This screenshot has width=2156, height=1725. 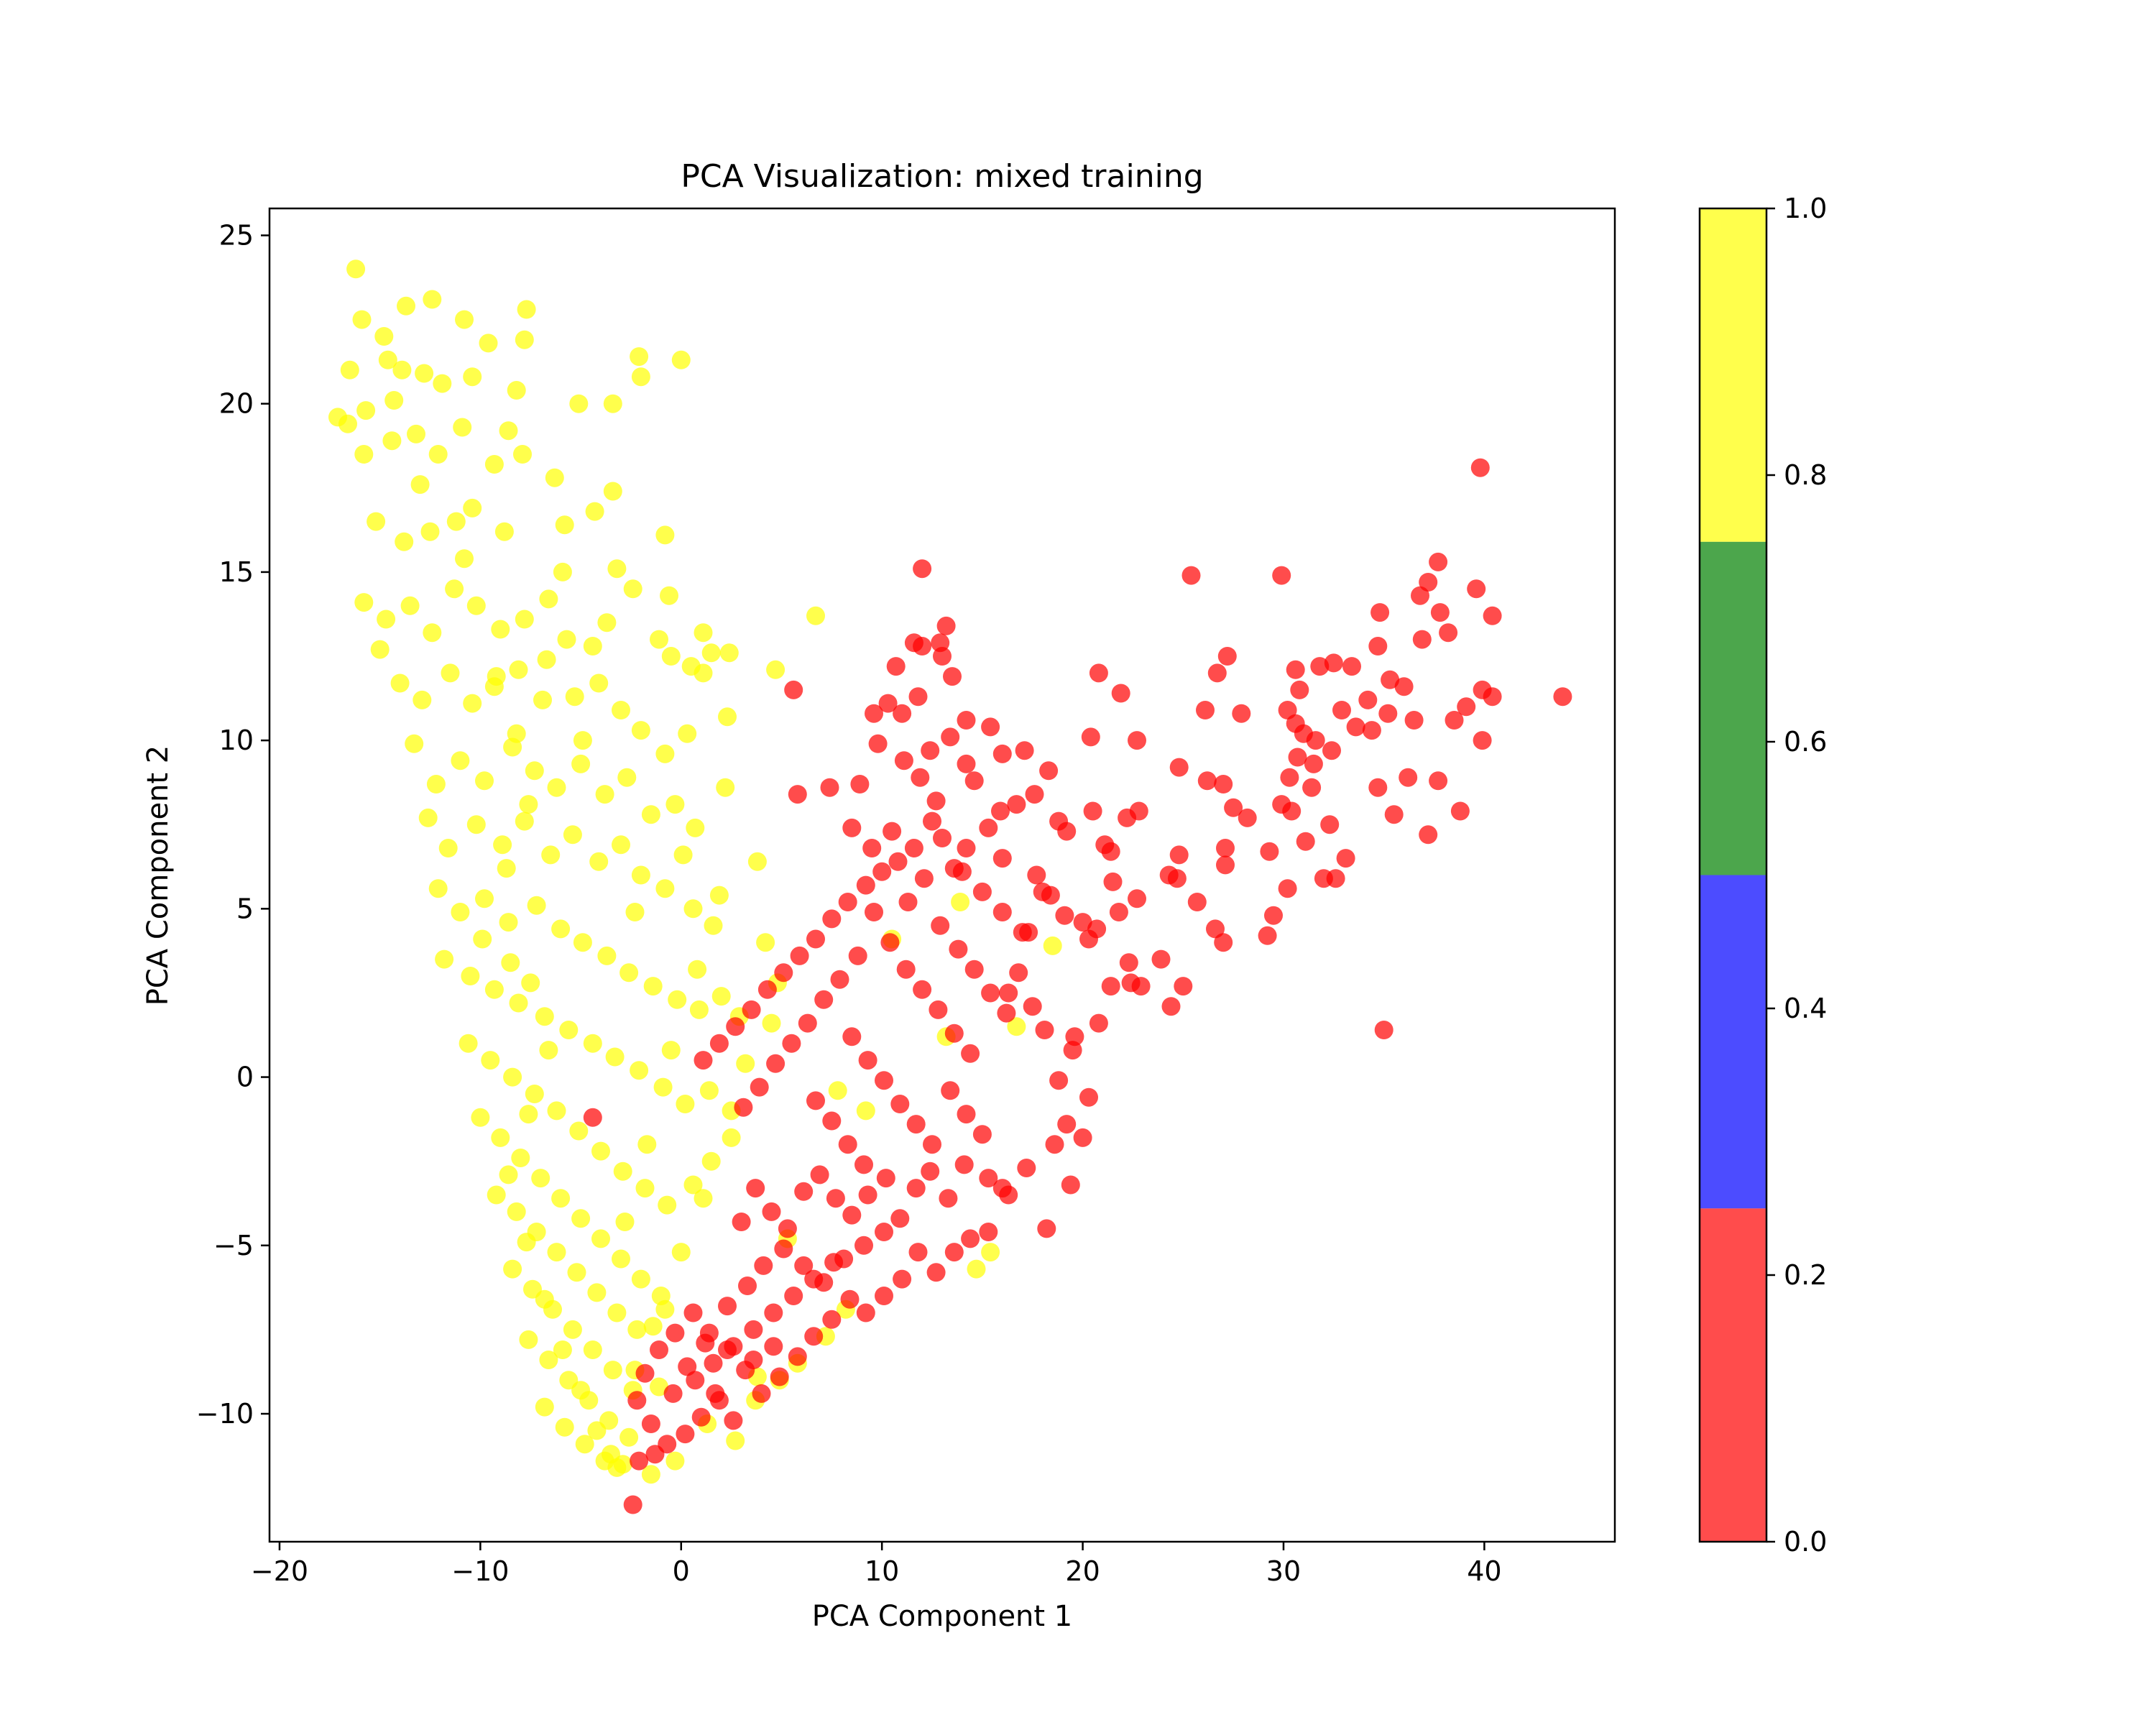 I want to click on colorbar: 0.0 0.2 0.4 0.6 0.8 1.0, so click(x=1763, y=875).